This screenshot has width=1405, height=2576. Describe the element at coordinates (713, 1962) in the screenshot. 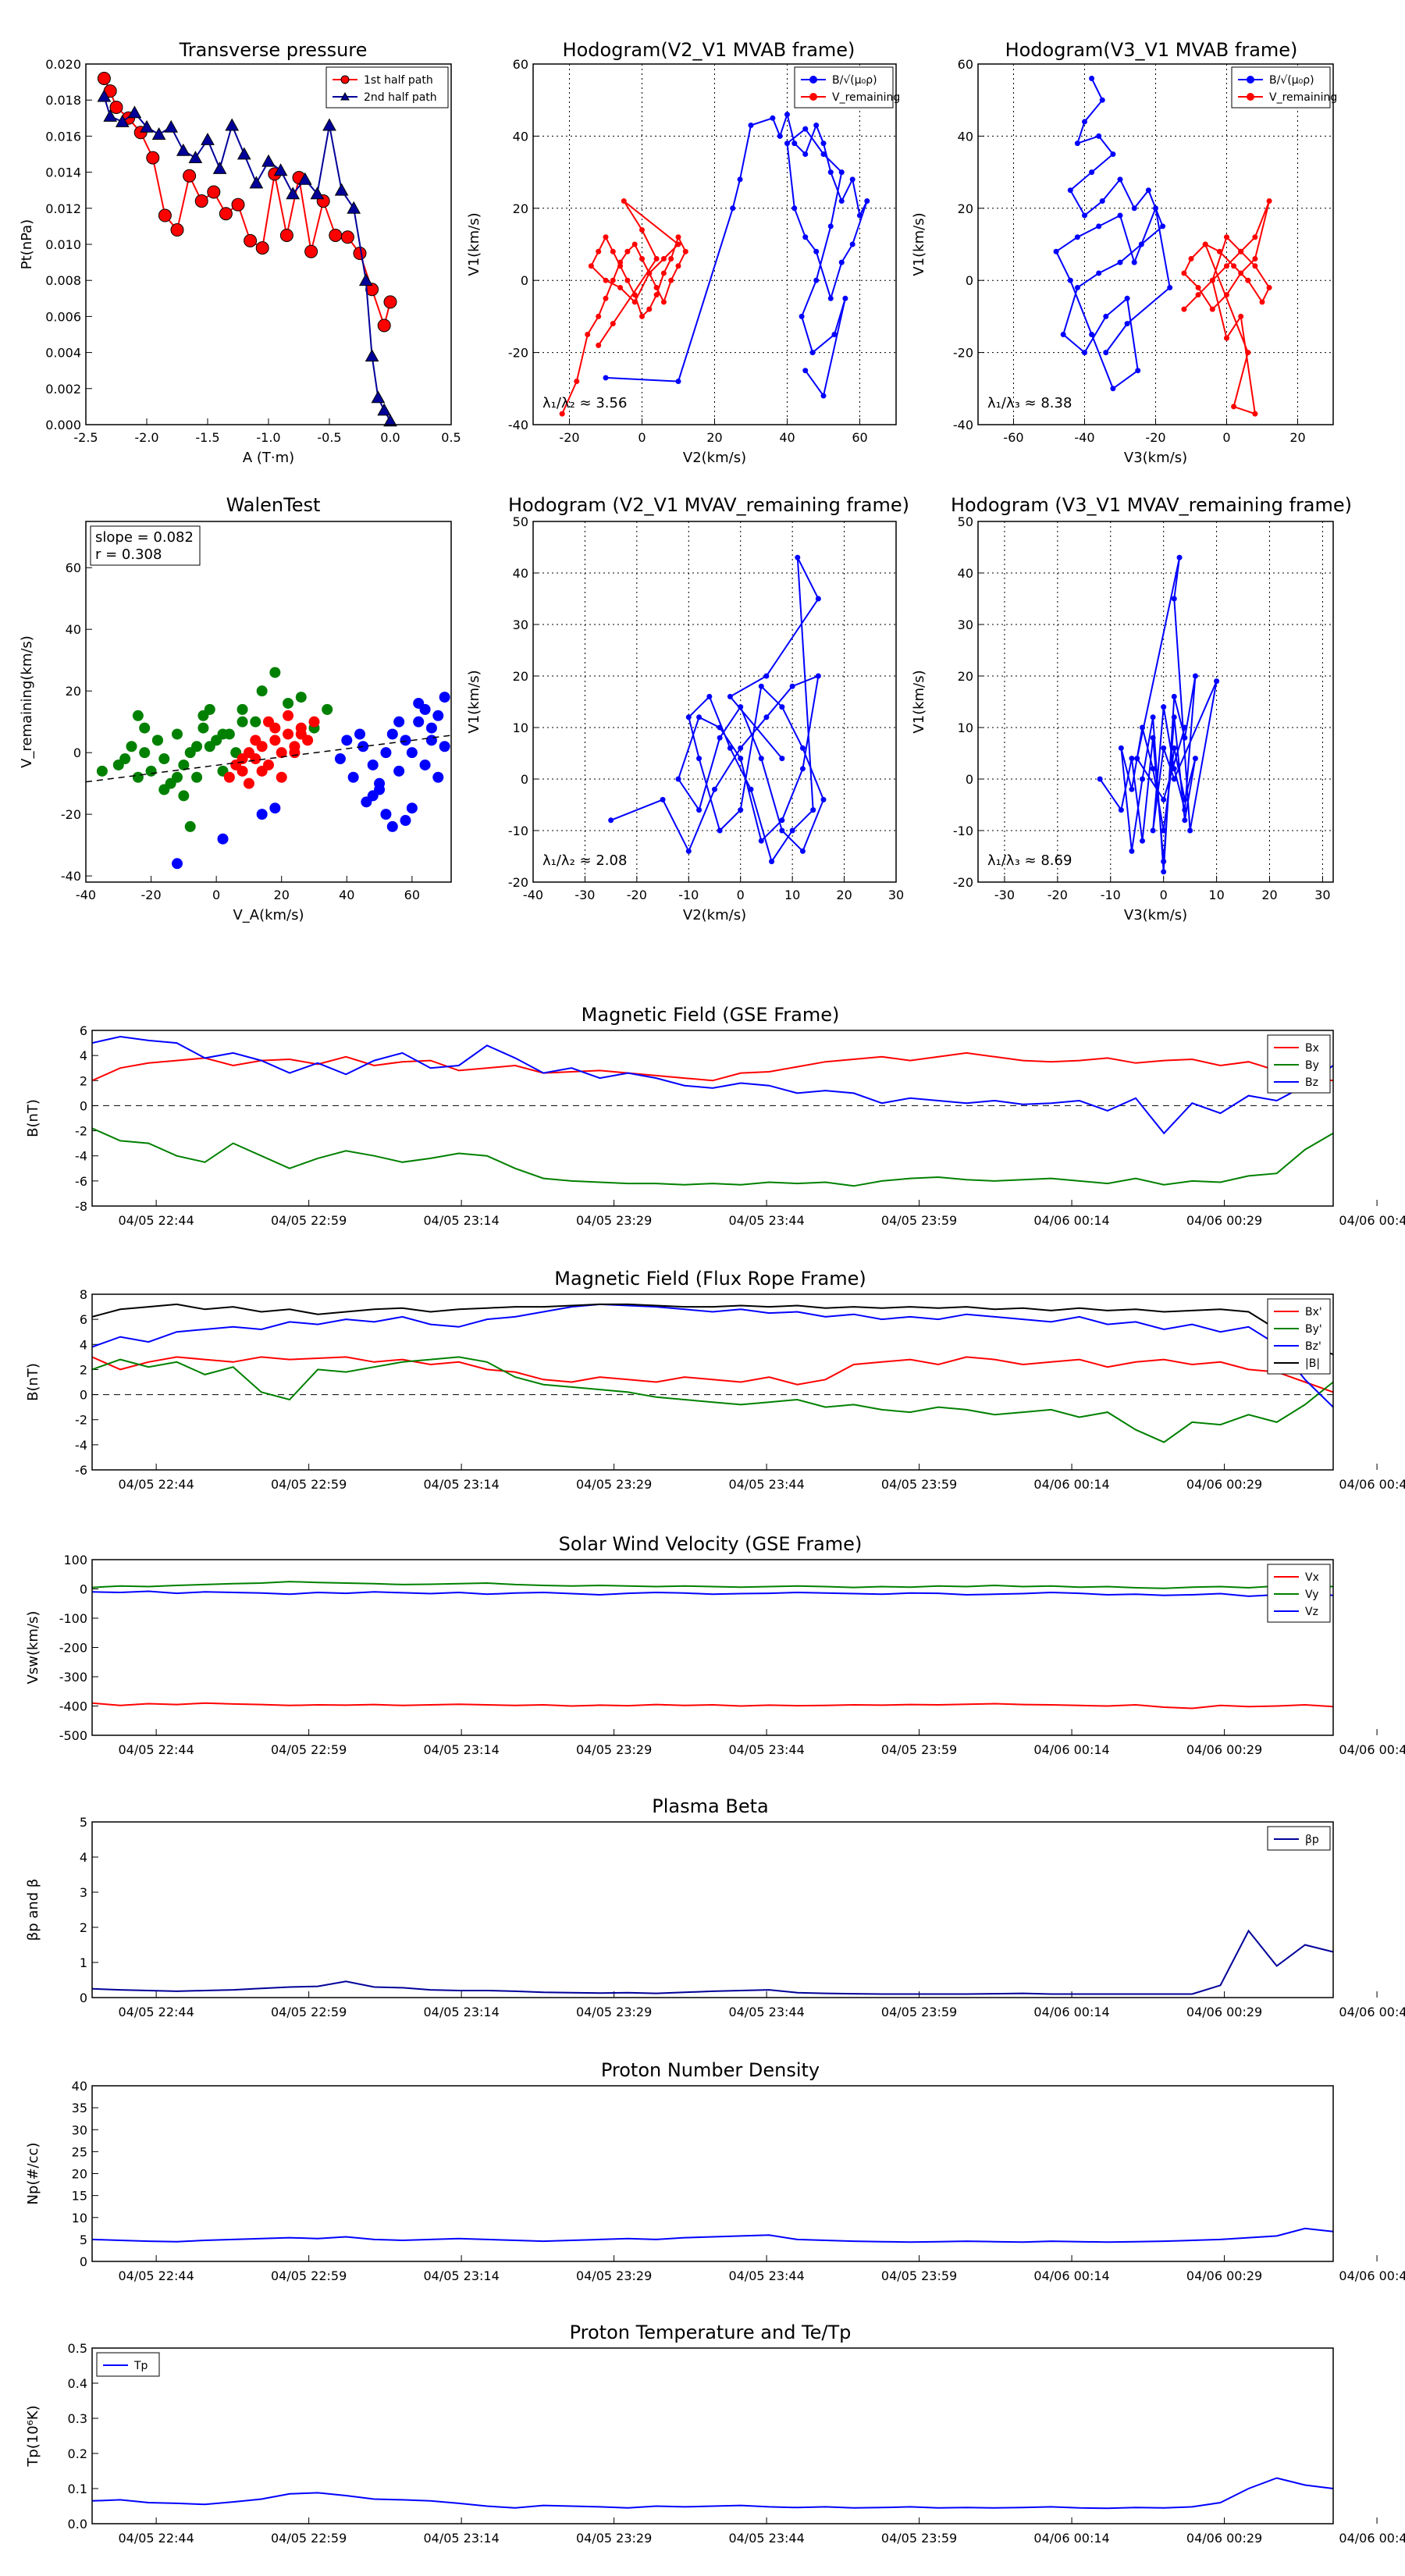

I see `panel-10-series-0-line` at that location.